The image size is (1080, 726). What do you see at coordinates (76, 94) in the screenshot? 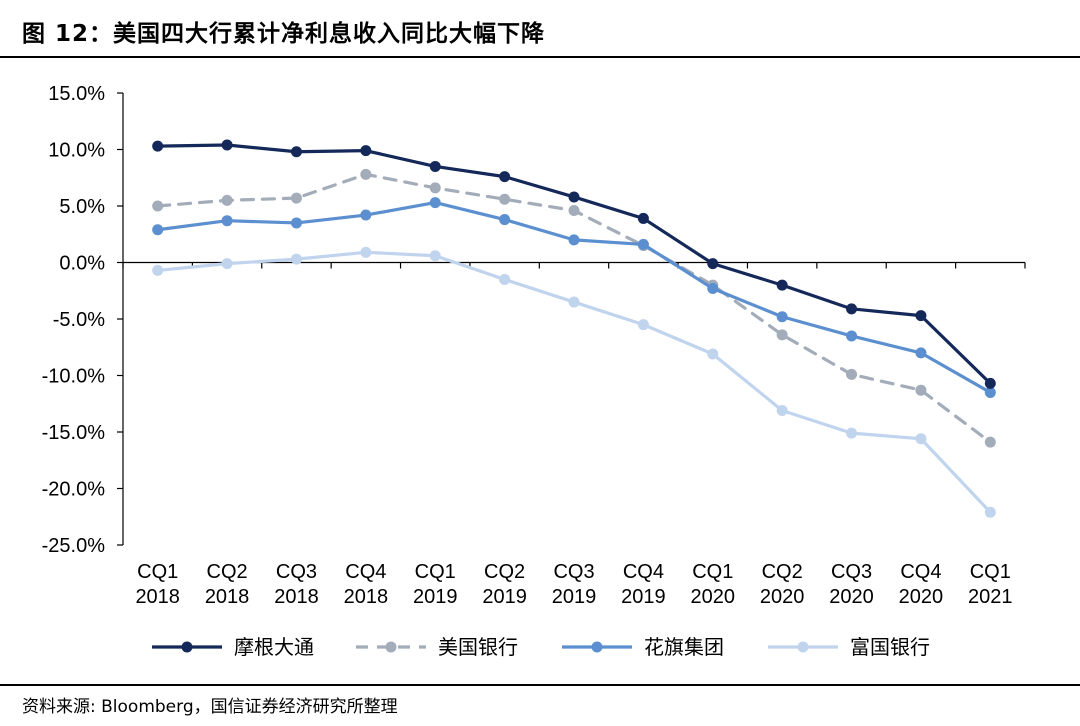
I see `y-tick-label: 15.0%` at bounding box center [76, 94].